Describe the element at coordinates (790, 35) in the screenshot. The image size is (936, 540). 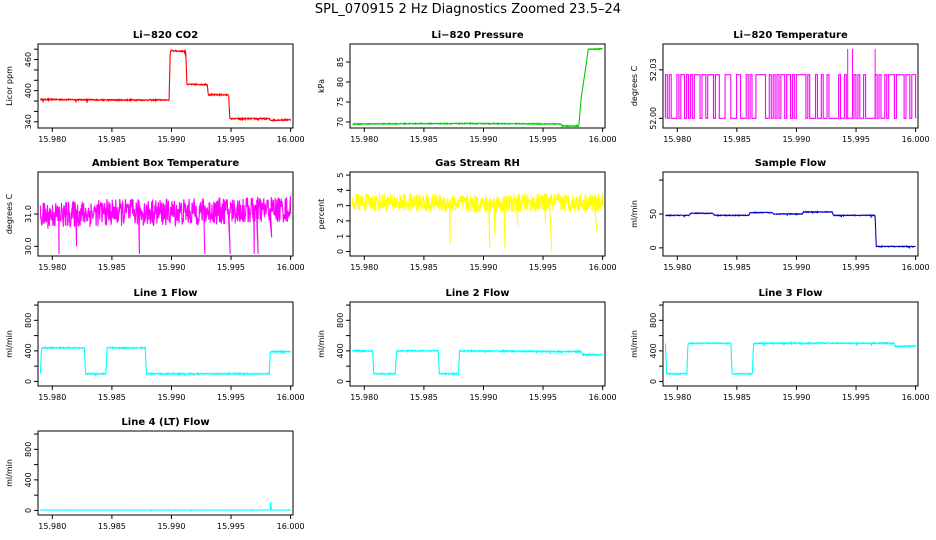
I see `panel-title: Li−820 Temperature` at that location.